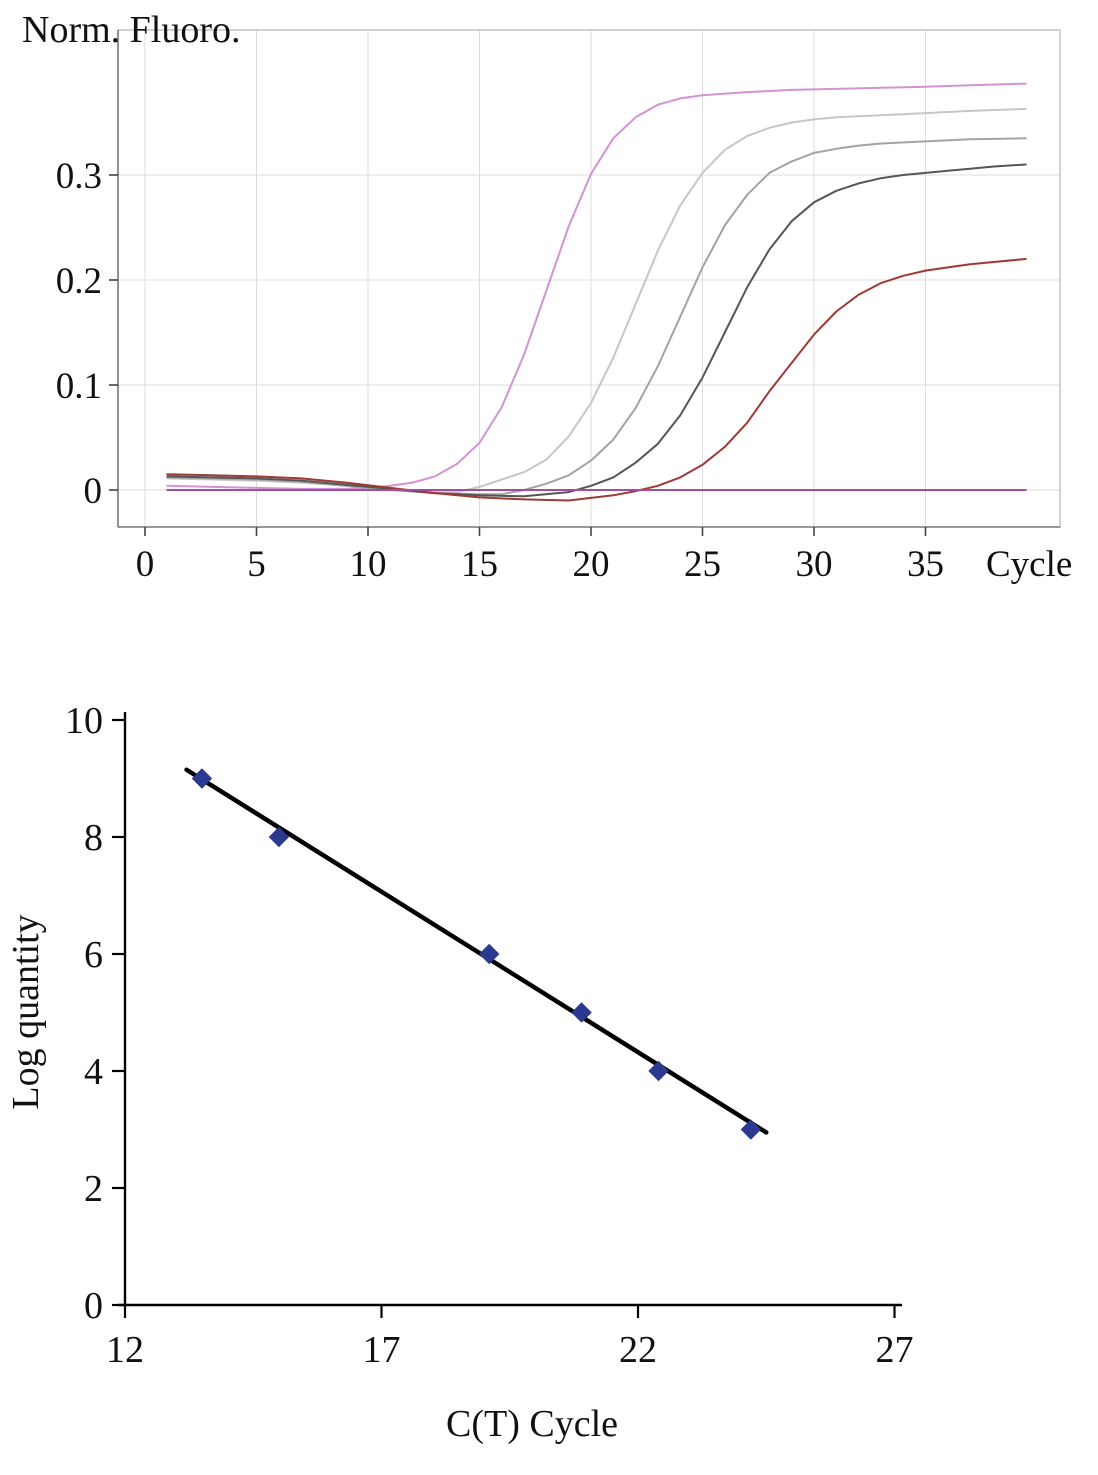 This screenshot has width=1098, height=1475. Describe the element at coordinates (814, 564) in the screenshot. I see `x-tick-label: 30` at that location.